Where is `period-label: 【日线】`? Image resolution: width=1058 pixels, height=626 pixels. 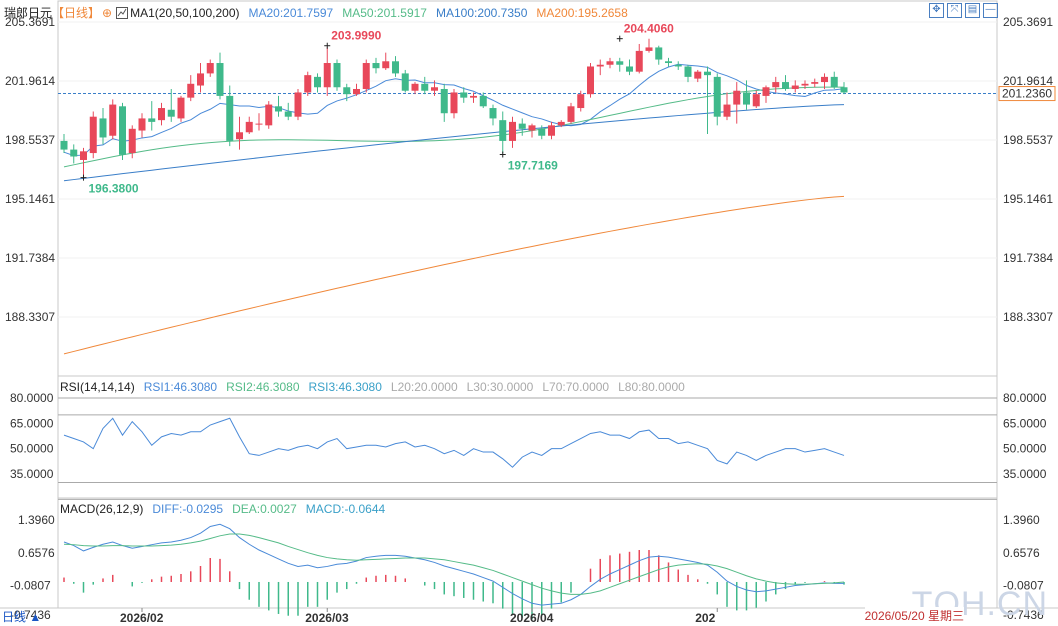 period-label: 【日线】 is located at coordinates (76, 13).